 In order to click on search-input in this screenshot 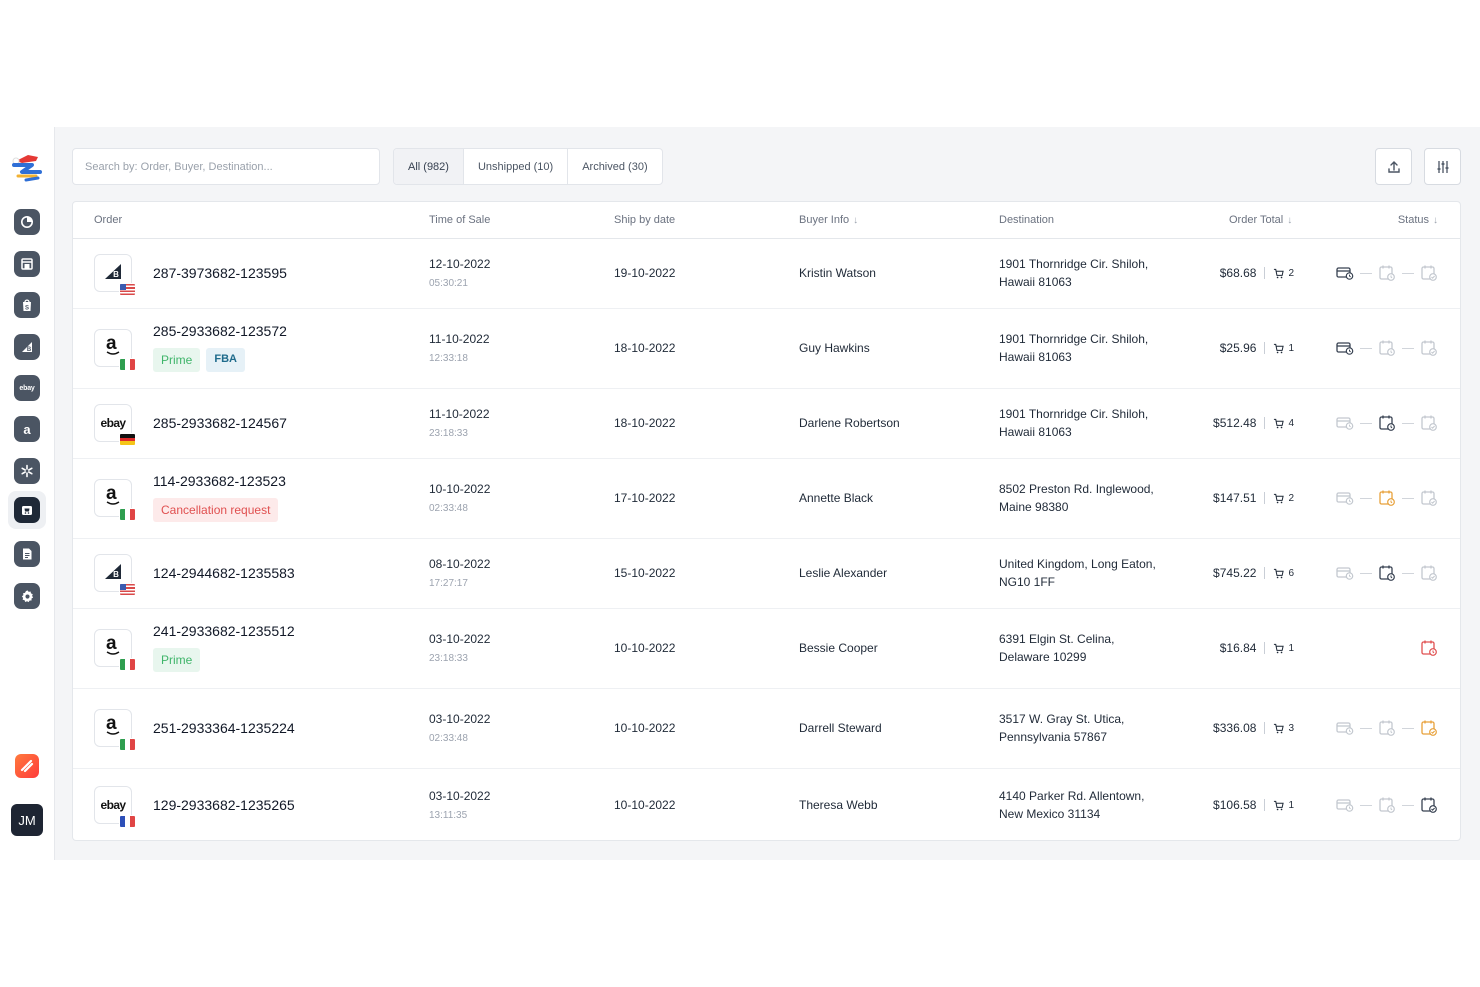, I will do `click(226, 166)`.